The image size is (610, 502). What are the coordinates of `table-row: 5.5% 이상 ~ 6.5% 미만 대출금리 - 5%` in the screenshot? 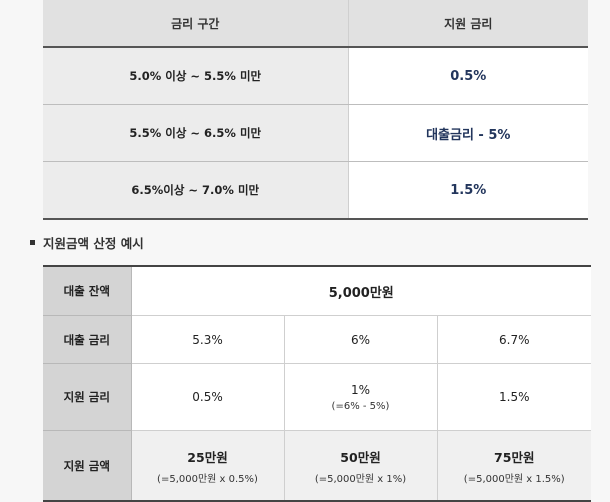 It's located at (315, 133).